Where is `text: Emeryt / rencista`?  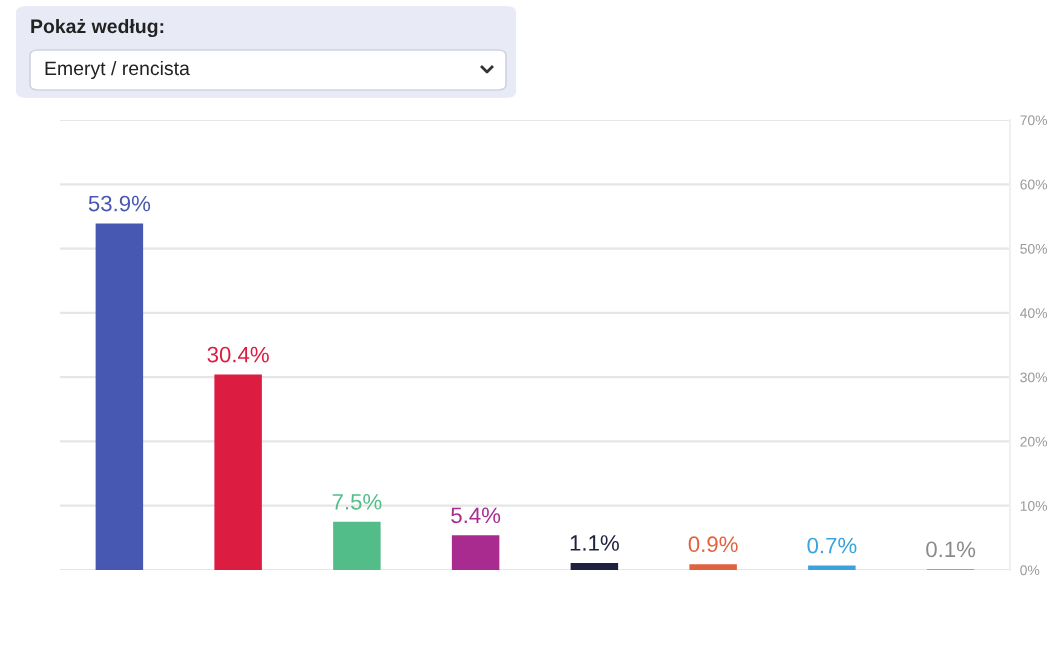 text: Emeryt / rencista is located at coordinates (117, 70).